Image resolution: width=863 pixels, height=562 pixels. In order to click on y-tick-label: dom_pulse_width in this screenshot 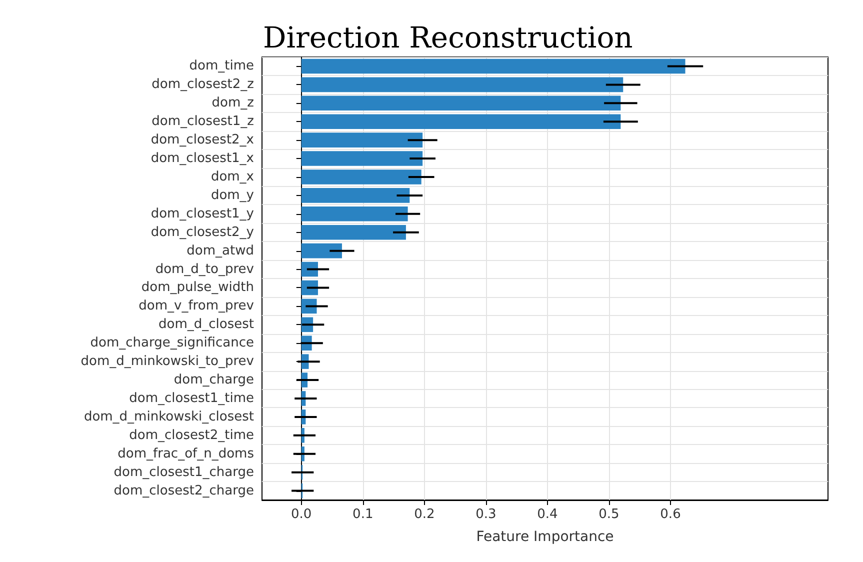, I will do `click(197, 288)`.